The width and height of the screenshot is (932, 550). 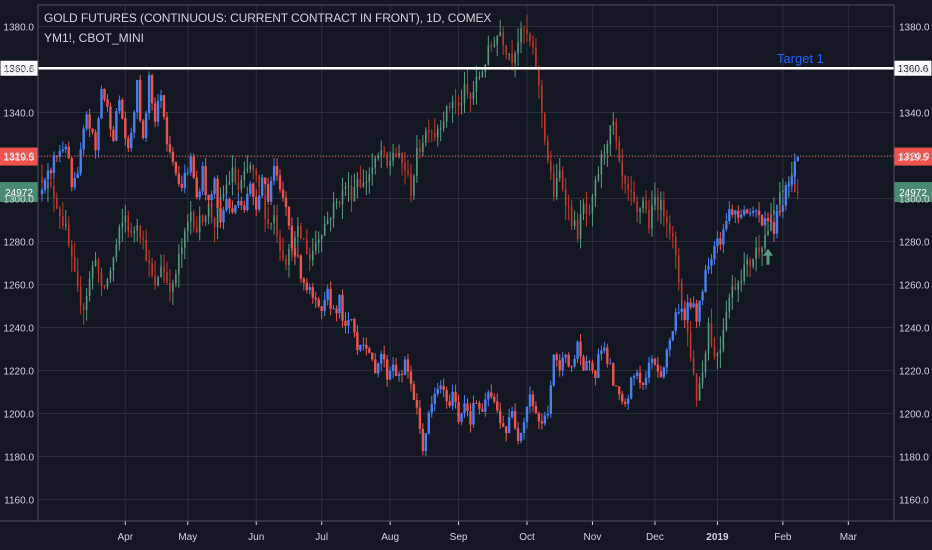 I want to click on x-tick-label: 2019, so click(x=717, y=537).